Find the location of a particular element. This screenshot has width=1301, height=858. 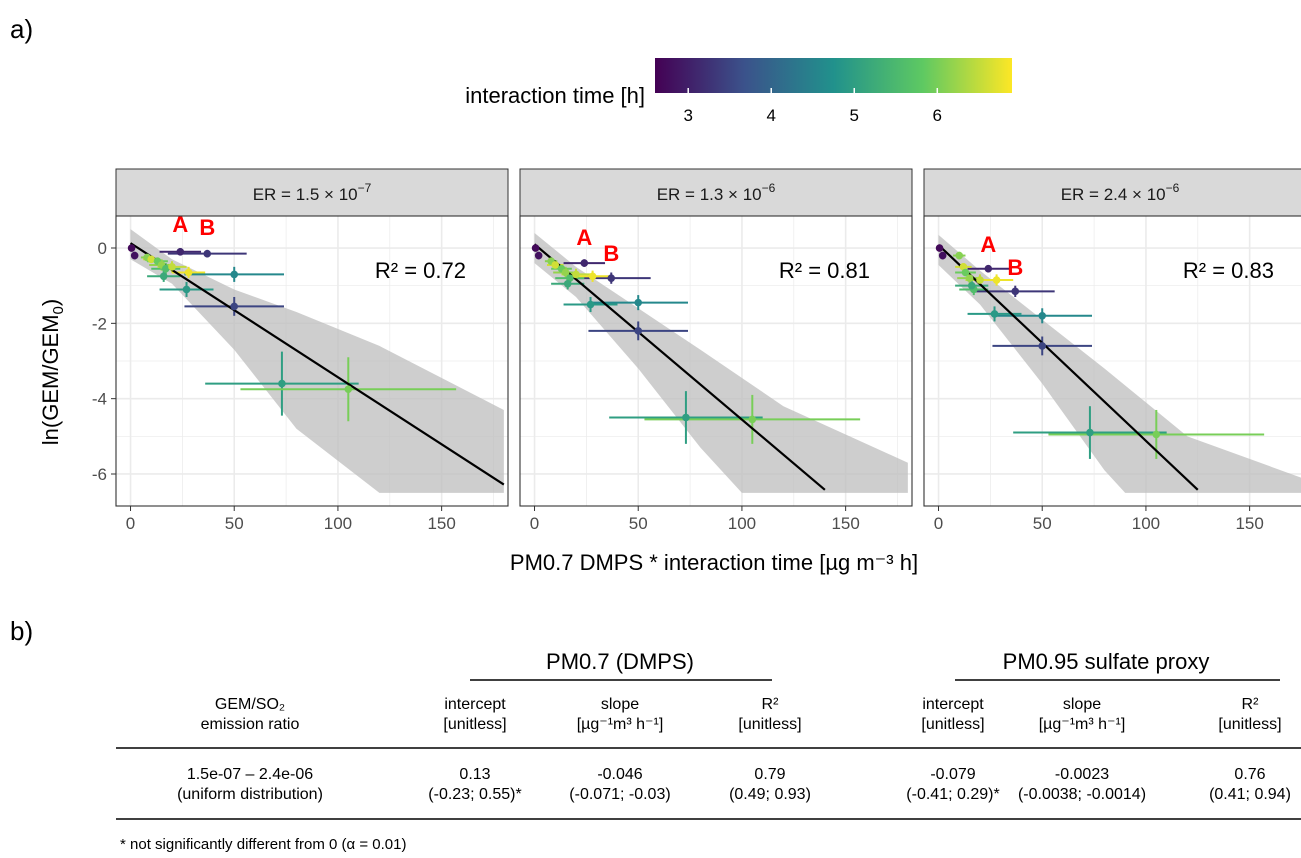

colorbar-gradient is located at coordinates (833, 75).